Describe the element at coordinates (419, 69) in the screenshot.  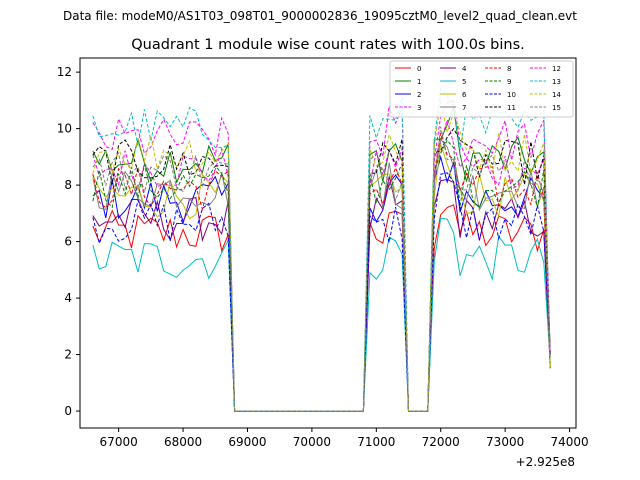
I see `legend-label-0: 0` at that location.